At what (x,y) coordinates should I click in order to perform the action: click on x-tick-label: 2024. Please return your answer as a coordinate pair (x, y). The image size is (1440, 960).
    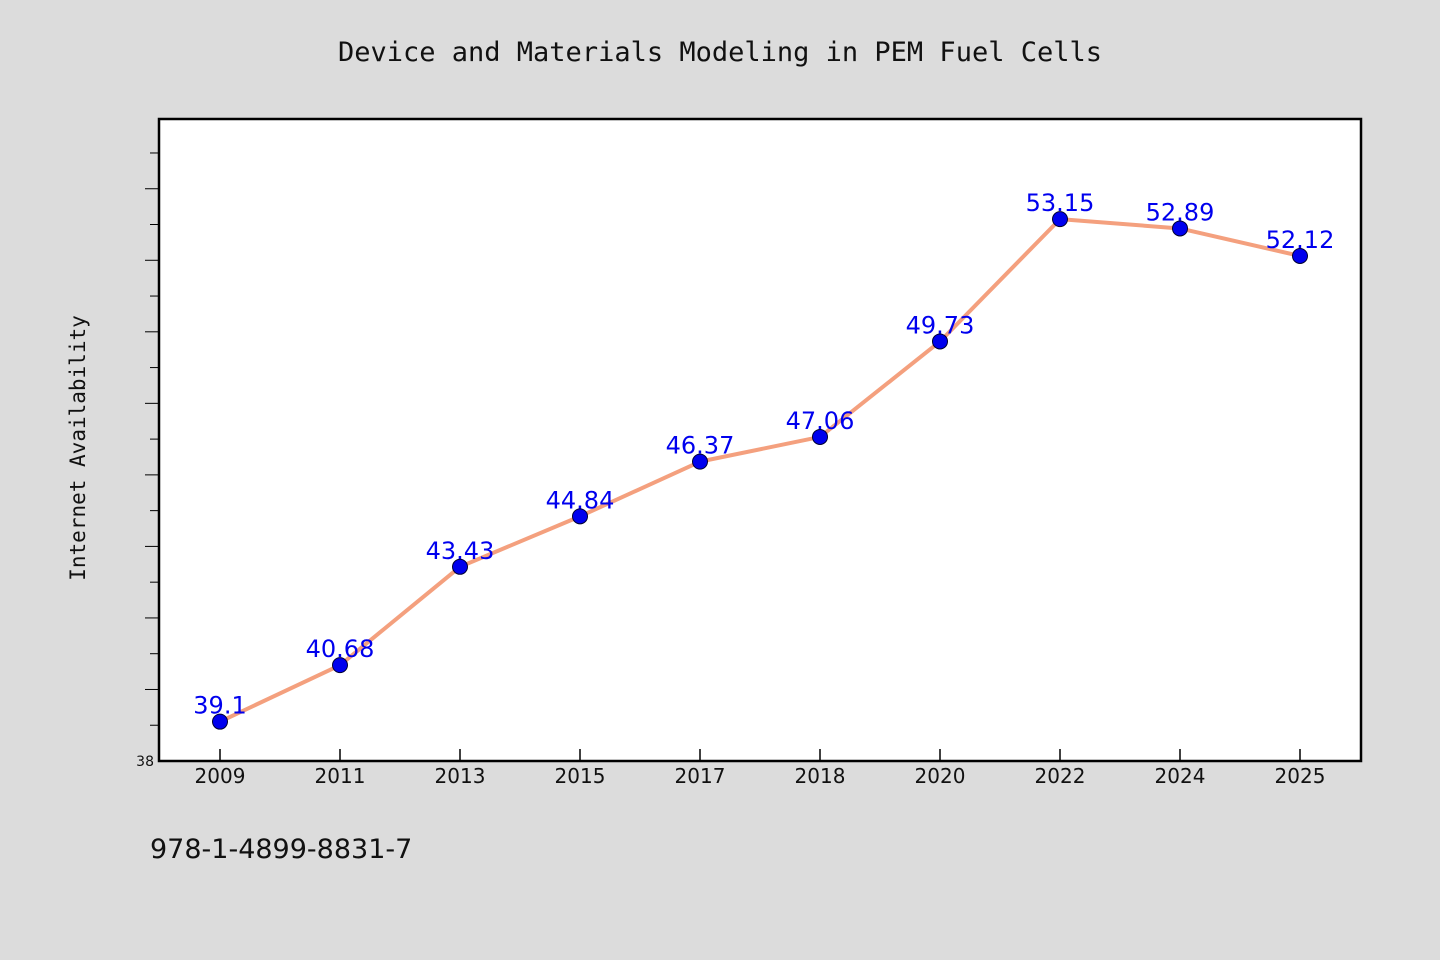
    Looking at the image, I should click on (1180, 776).